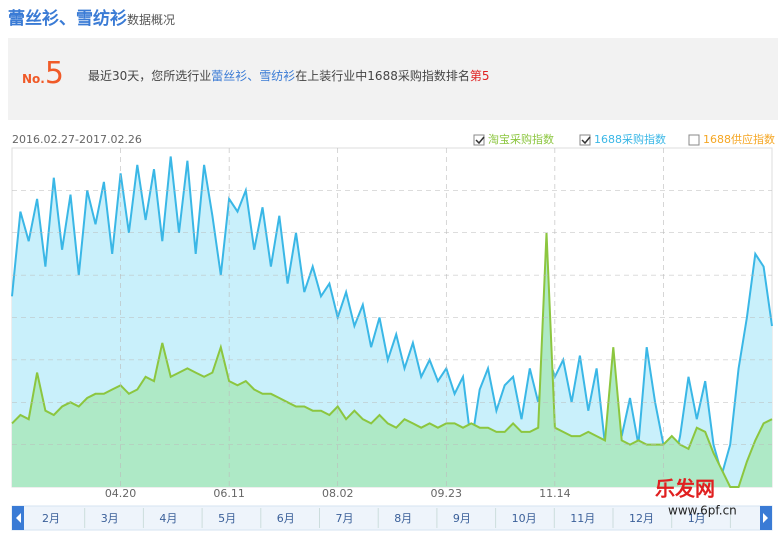 The width and height of the screenshot is (778, 534). I want to click on banner-text: 最近30天，您所选行业蕾丝衫、雪纺衫在上装行业中1688采购指数排名第5, so click(288, 75).